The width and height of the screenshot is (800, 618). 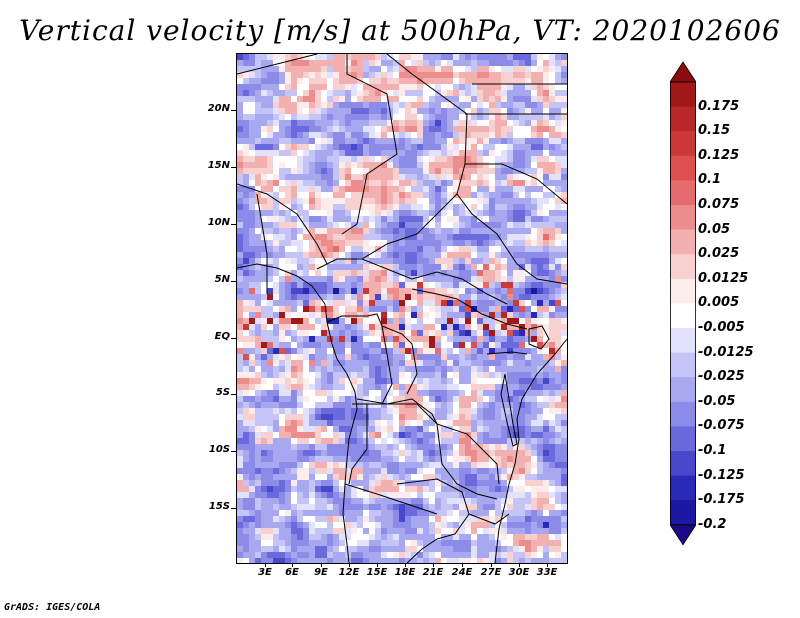 What do you see at coordinates (218, 165) in the screenshot?
I see `latitude-label: 15N` at bounding box center [218, 165].